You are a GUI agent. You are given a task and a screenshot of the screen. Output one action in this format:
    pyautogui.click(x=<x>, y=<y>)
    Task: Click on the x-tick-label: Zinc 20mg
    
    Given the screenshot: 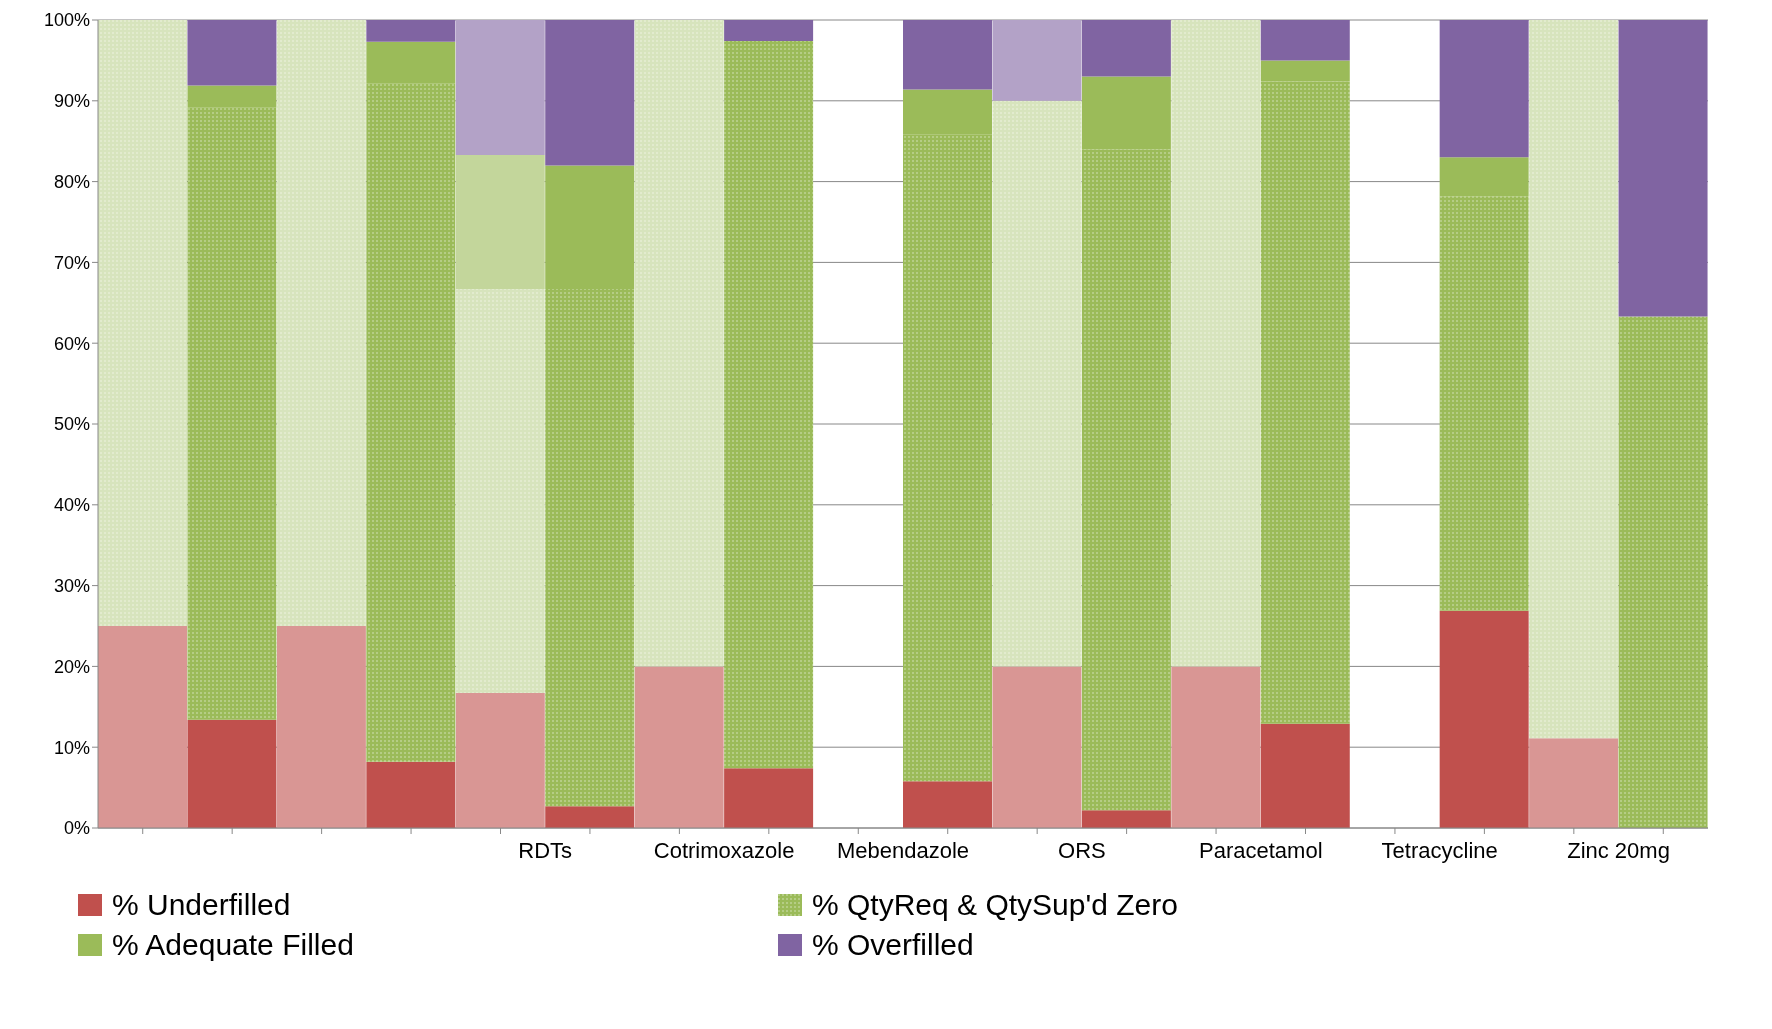 What is the action you would take?
    pyautogui.click(x=1618, y=850)
    